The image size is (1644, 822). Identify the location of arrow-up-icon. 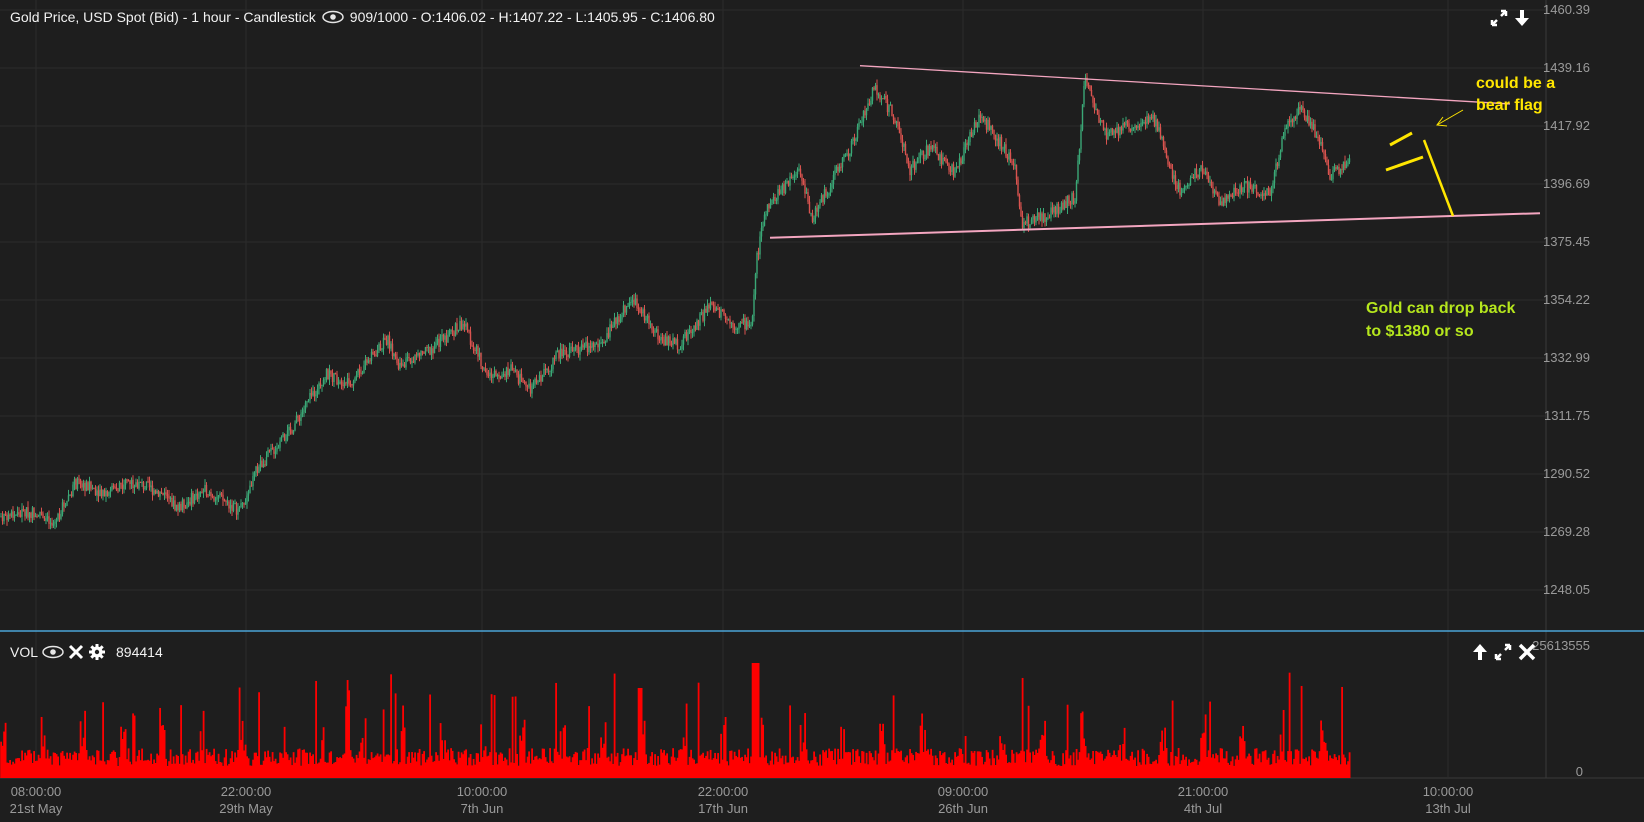
(1480, 652).